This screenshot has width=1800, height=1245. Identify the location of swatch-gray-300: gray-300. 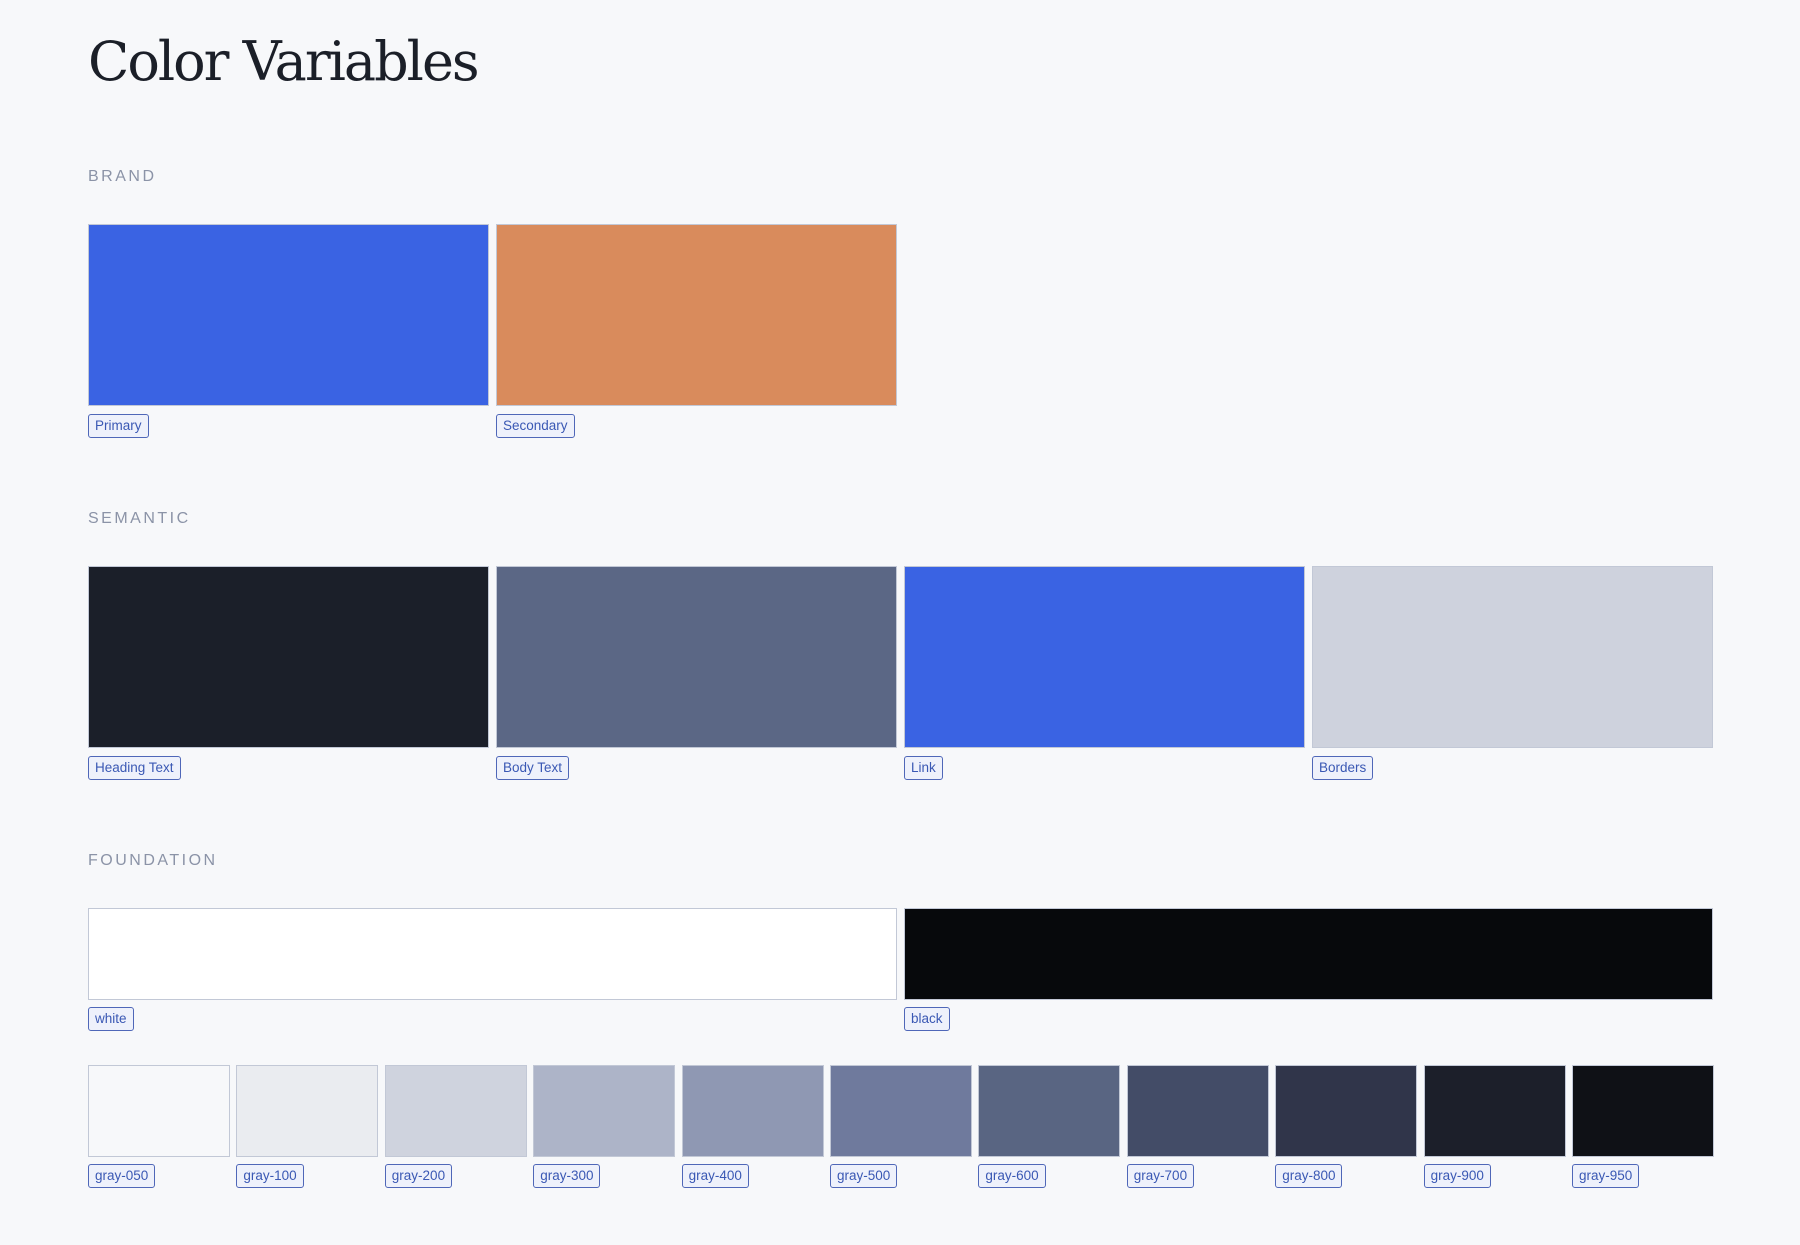
(604, 1126).